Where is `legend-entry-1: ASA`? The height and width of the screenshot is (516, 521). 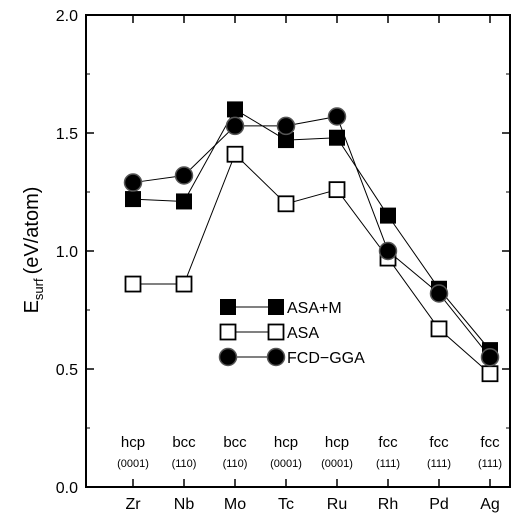 legend-entry-1: ASA is located at coordinates (269, 332).